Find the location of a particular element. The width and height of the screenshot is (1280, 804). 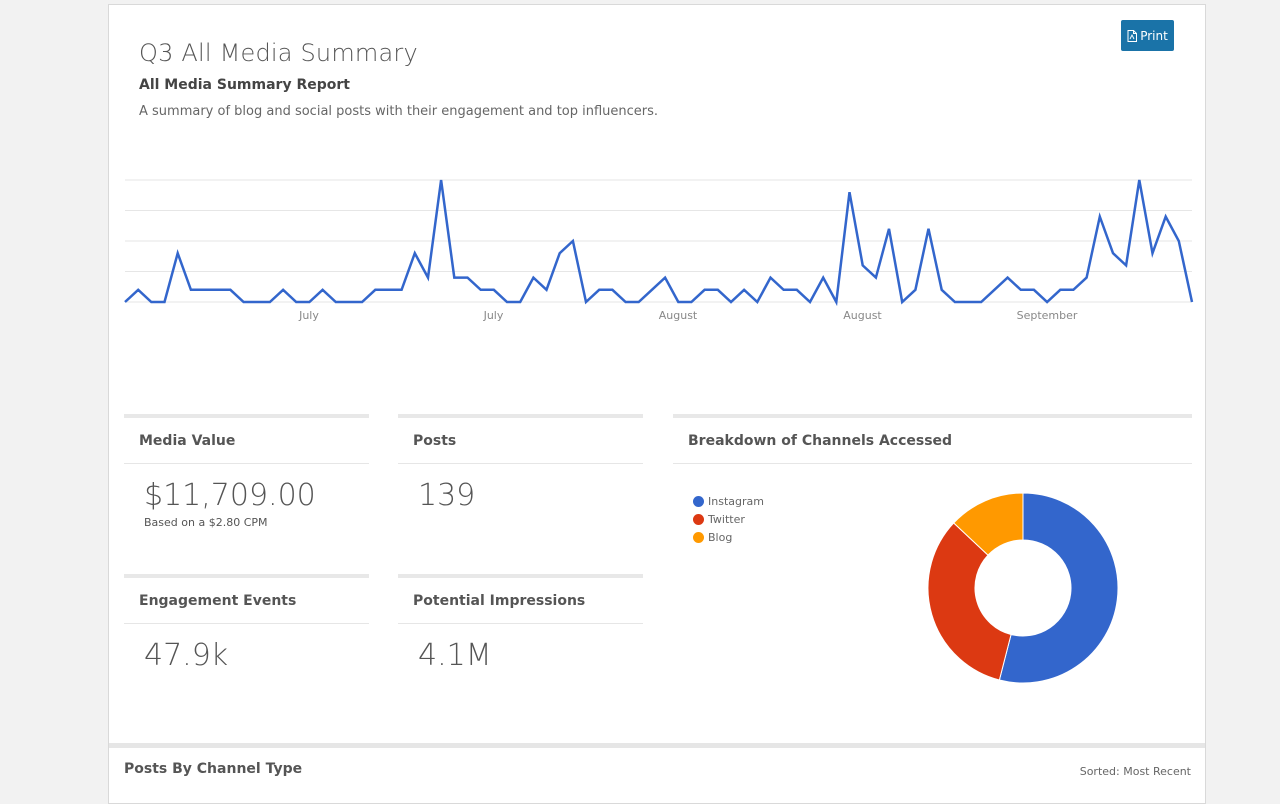

legend-label-blog: Blog is located at coordinates (720, 537).